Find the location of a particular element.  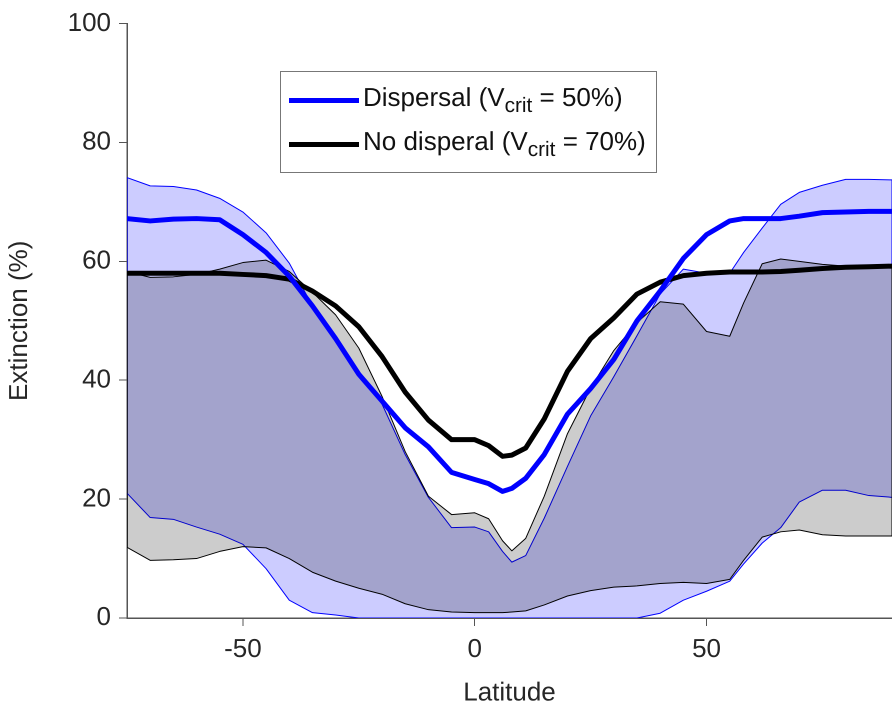

y-tick-label: 20 is located at coordinates (96, 497).